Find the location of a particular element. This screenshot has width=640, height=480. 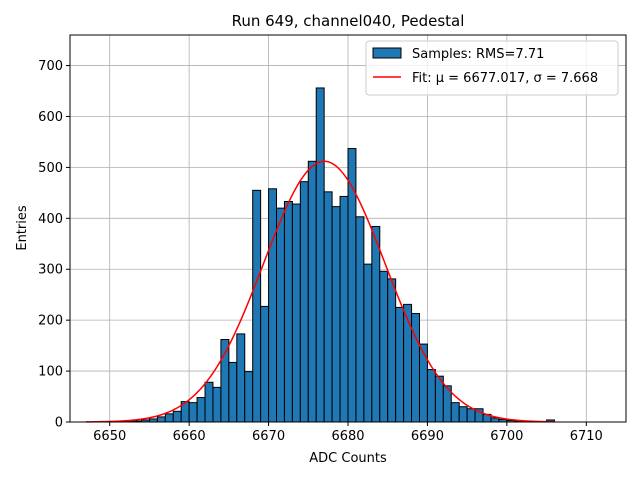

x-tick-label: 6680 is located at coordinates (347, 436).